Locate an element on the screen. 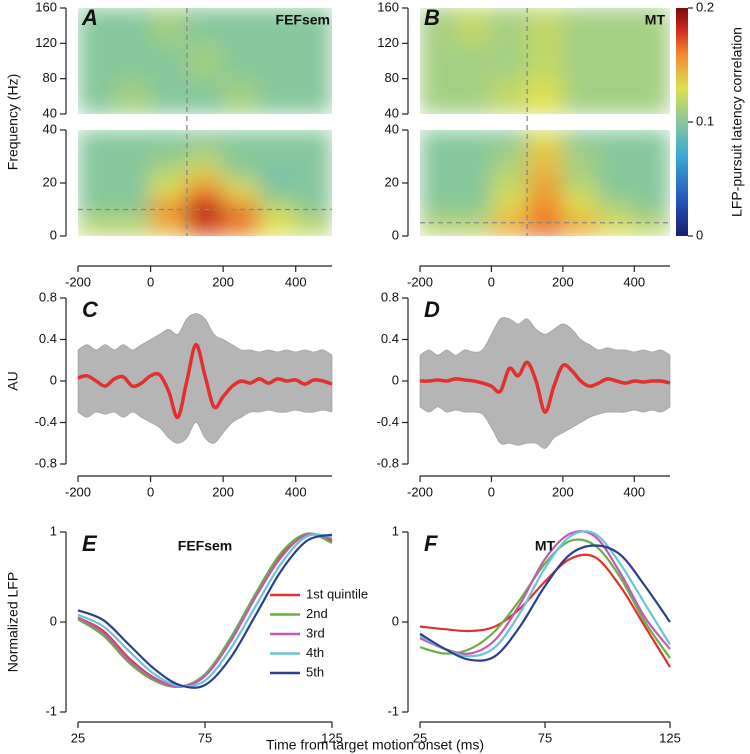 The width and height of the screenshot is (750, 754). y-tick-label: 120 is located at coordinates (388, 42).